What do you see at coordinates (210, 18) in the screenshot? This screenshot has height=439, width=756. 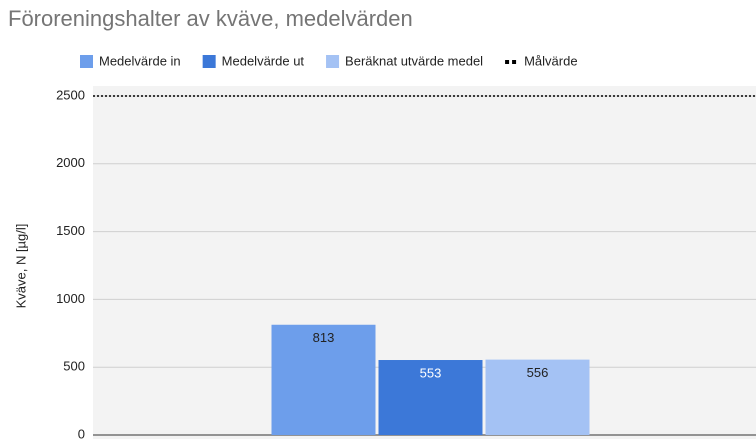 I see `chart-title: Föroreningshalter av kväve, medelvärden` at bounding box center [210, 18].